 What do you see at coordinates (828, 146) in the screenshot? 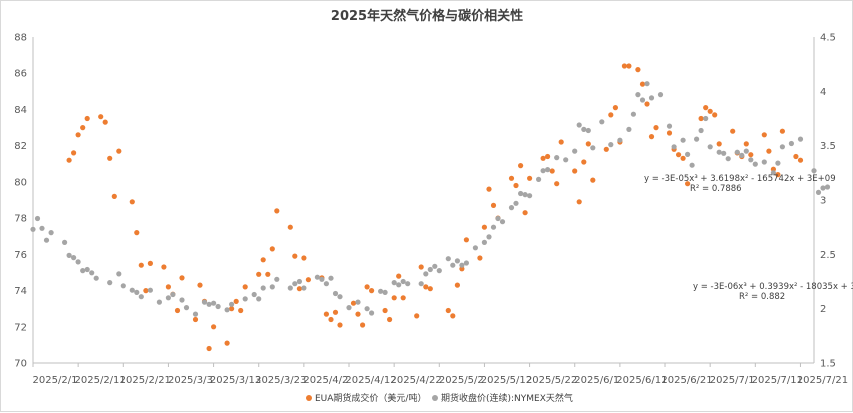
I see `right-tick-label: 3.5` at bounding box center [828, 146].